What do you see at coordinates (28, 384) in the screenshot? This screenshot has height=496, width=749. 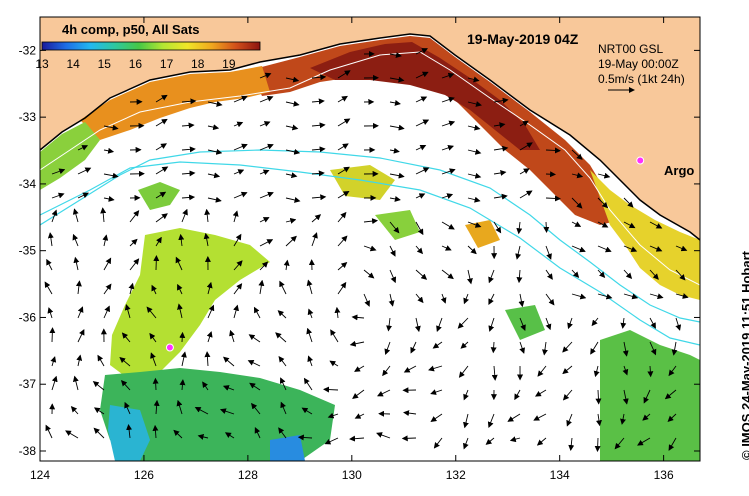 I see `latitude-tick-label: -37` at bounding box center [28, 384].